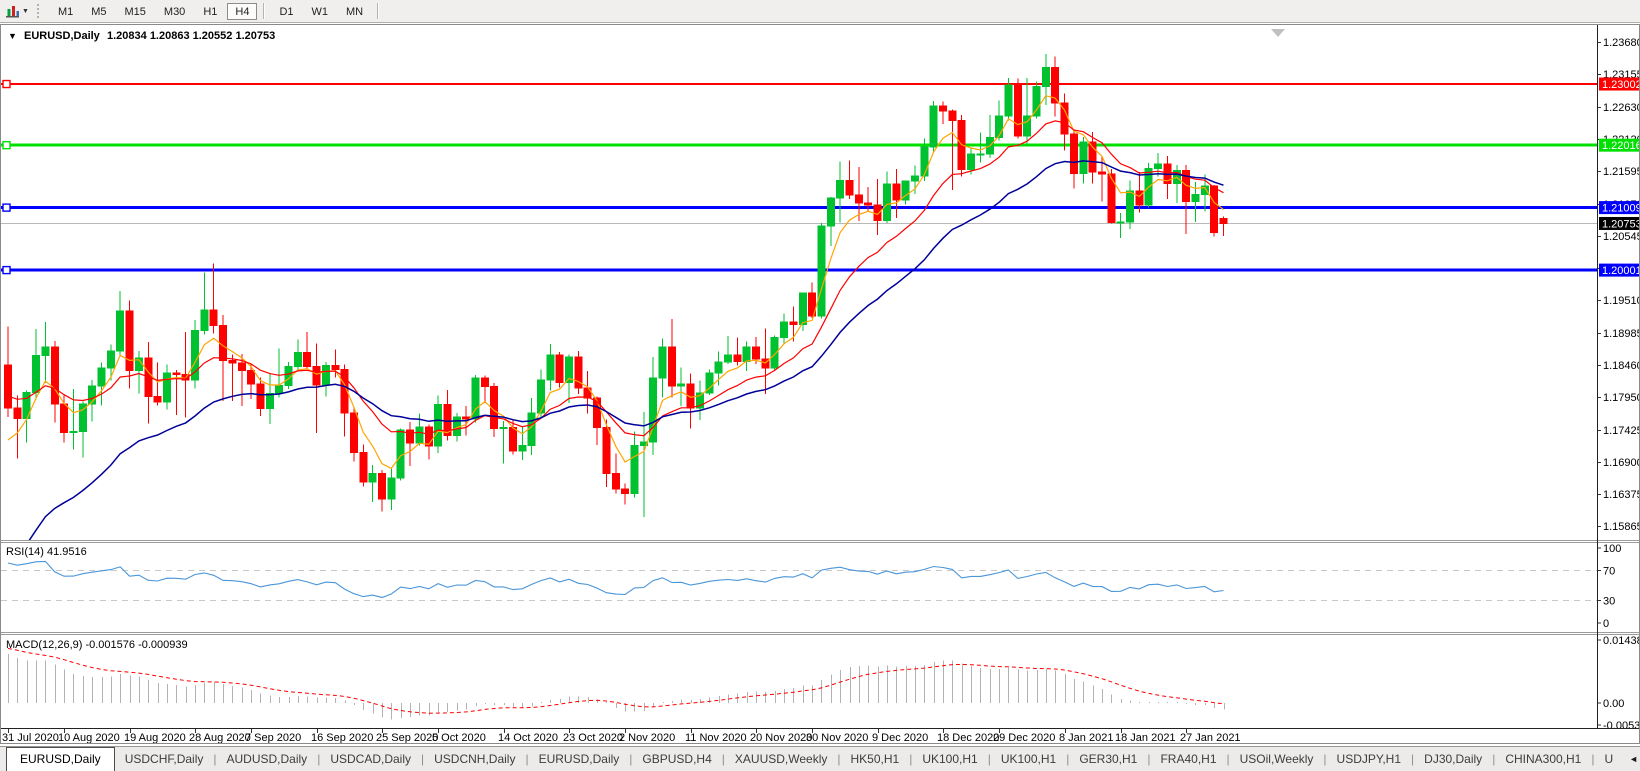 The height and width of the screenshot is (771, 1640). Describe the element at coordinates (62, 36) in the screenshot. I see `chart-title-symbol: EURUSD,Daily` at that location.